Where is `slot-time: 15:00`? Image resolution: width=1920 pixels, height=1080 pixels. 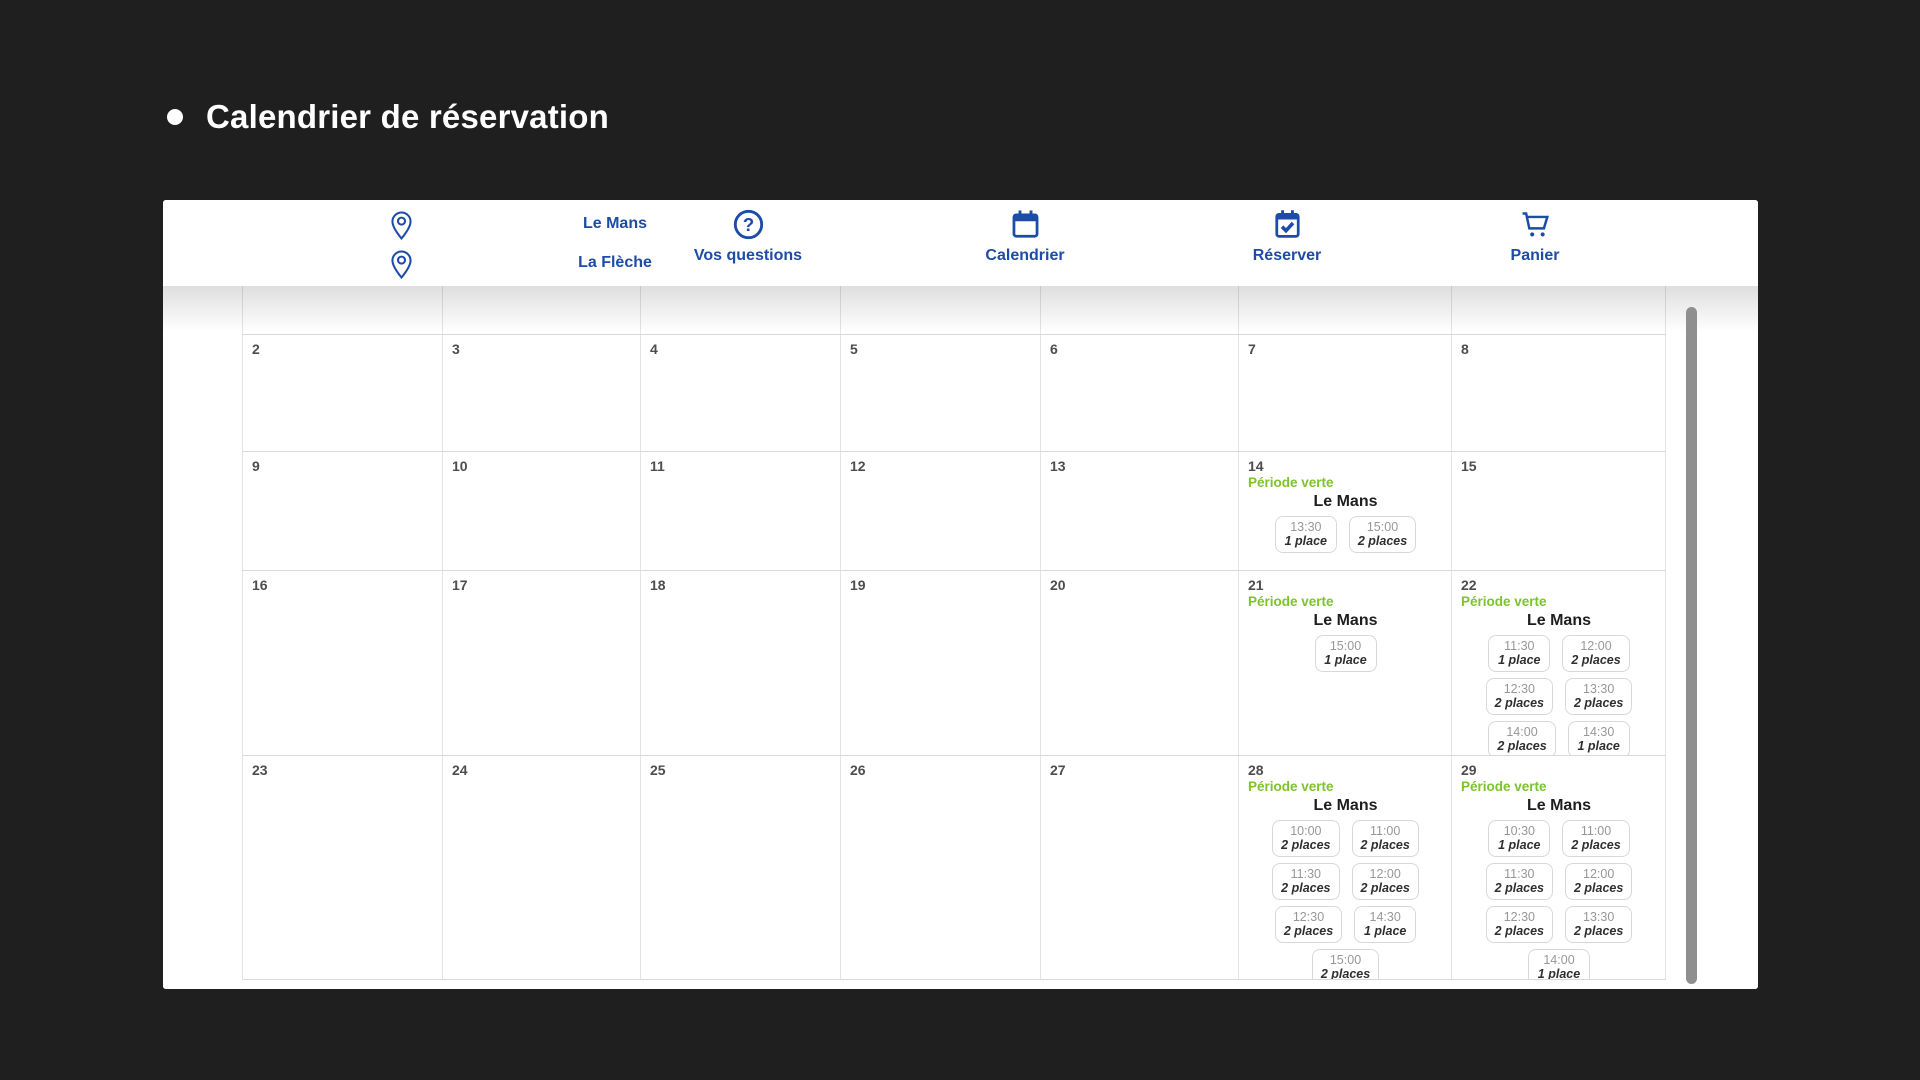
slot-time: 15:00 is located at coordinates (1345, 646).